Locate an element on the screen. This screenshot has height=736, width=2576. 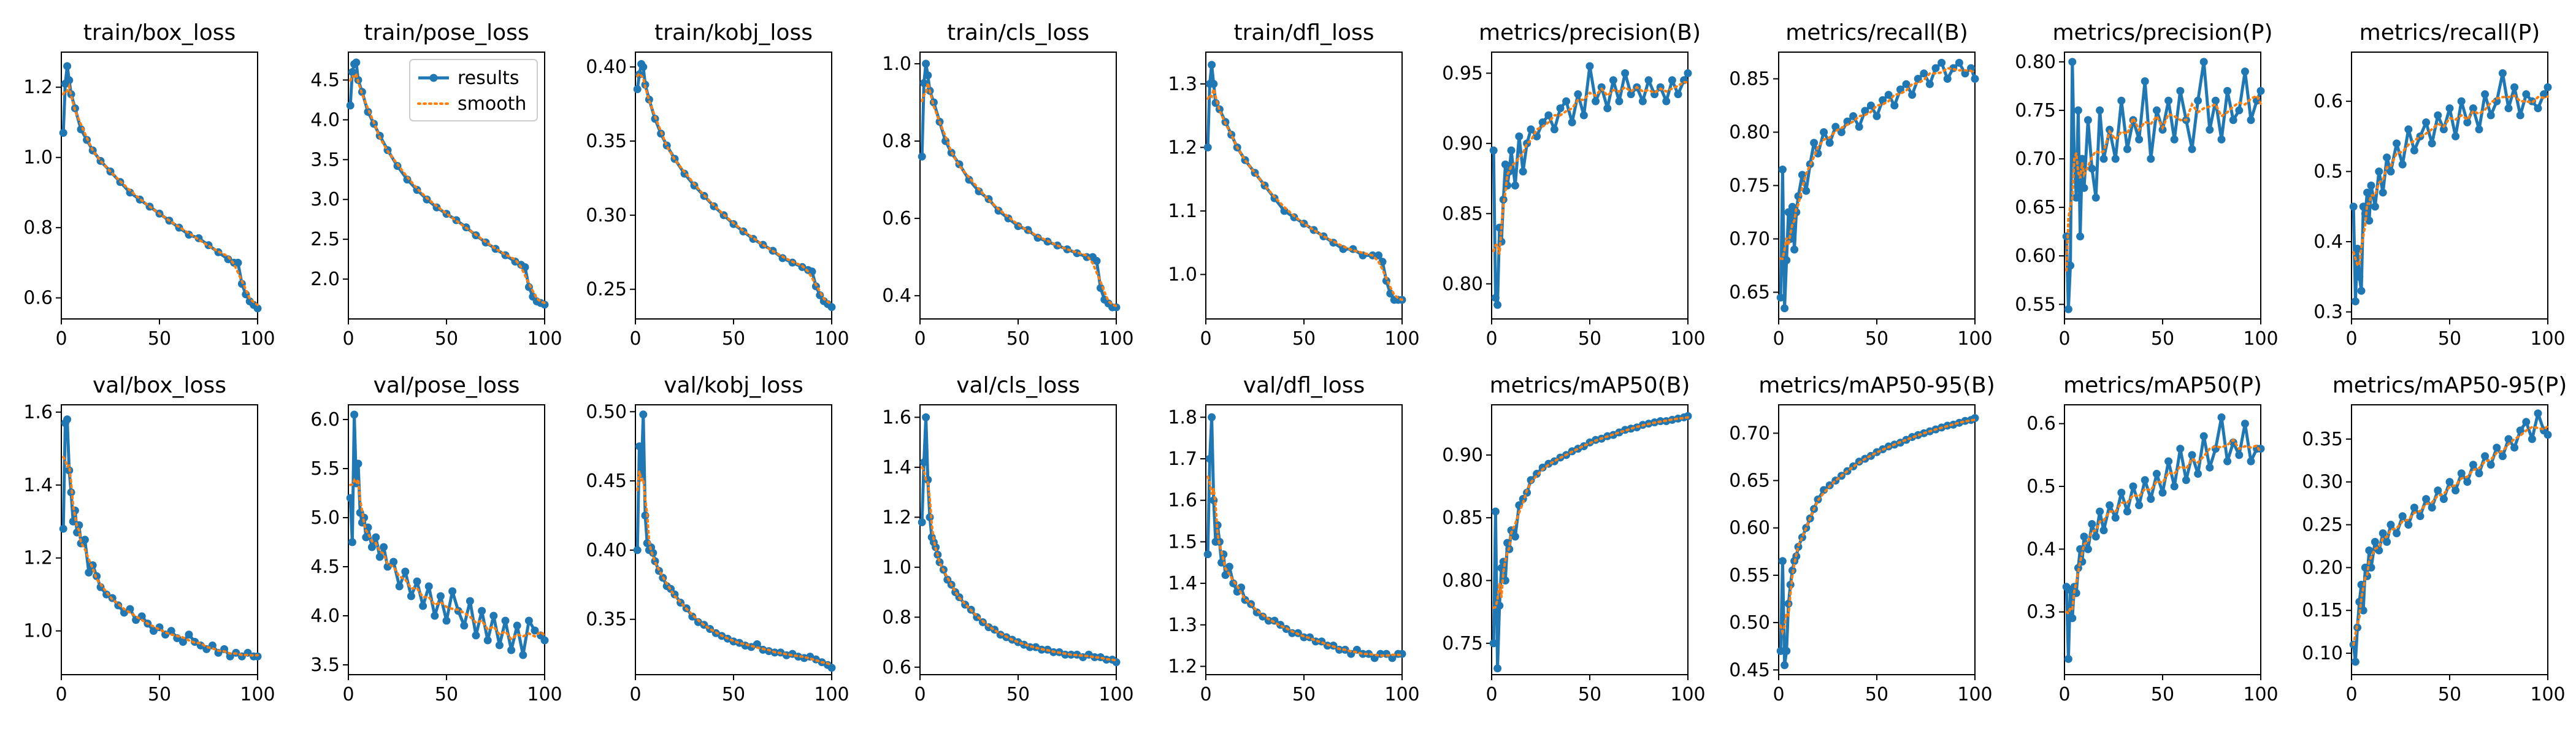
y-tick-label: 2.0 is located at coordinates (325, 279).